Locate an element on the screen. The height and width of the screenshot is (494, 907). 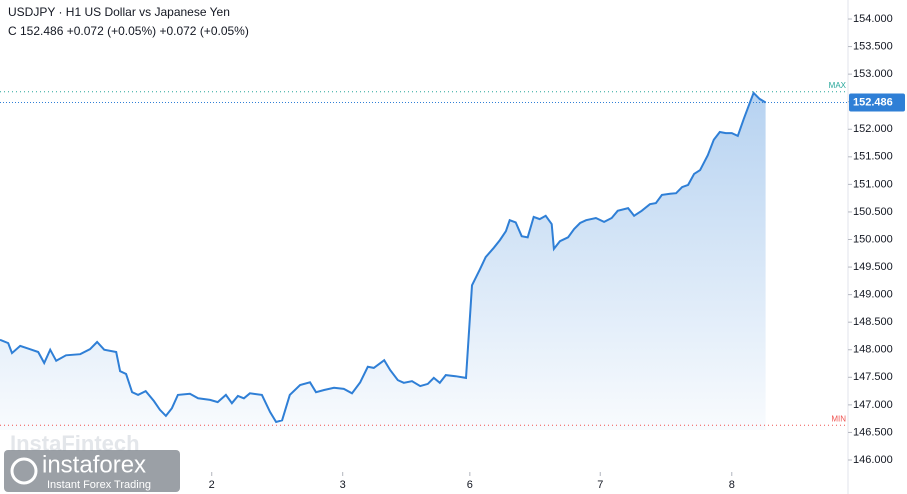
y-tick-label: 148.000 is located at coordinates (873, 350).